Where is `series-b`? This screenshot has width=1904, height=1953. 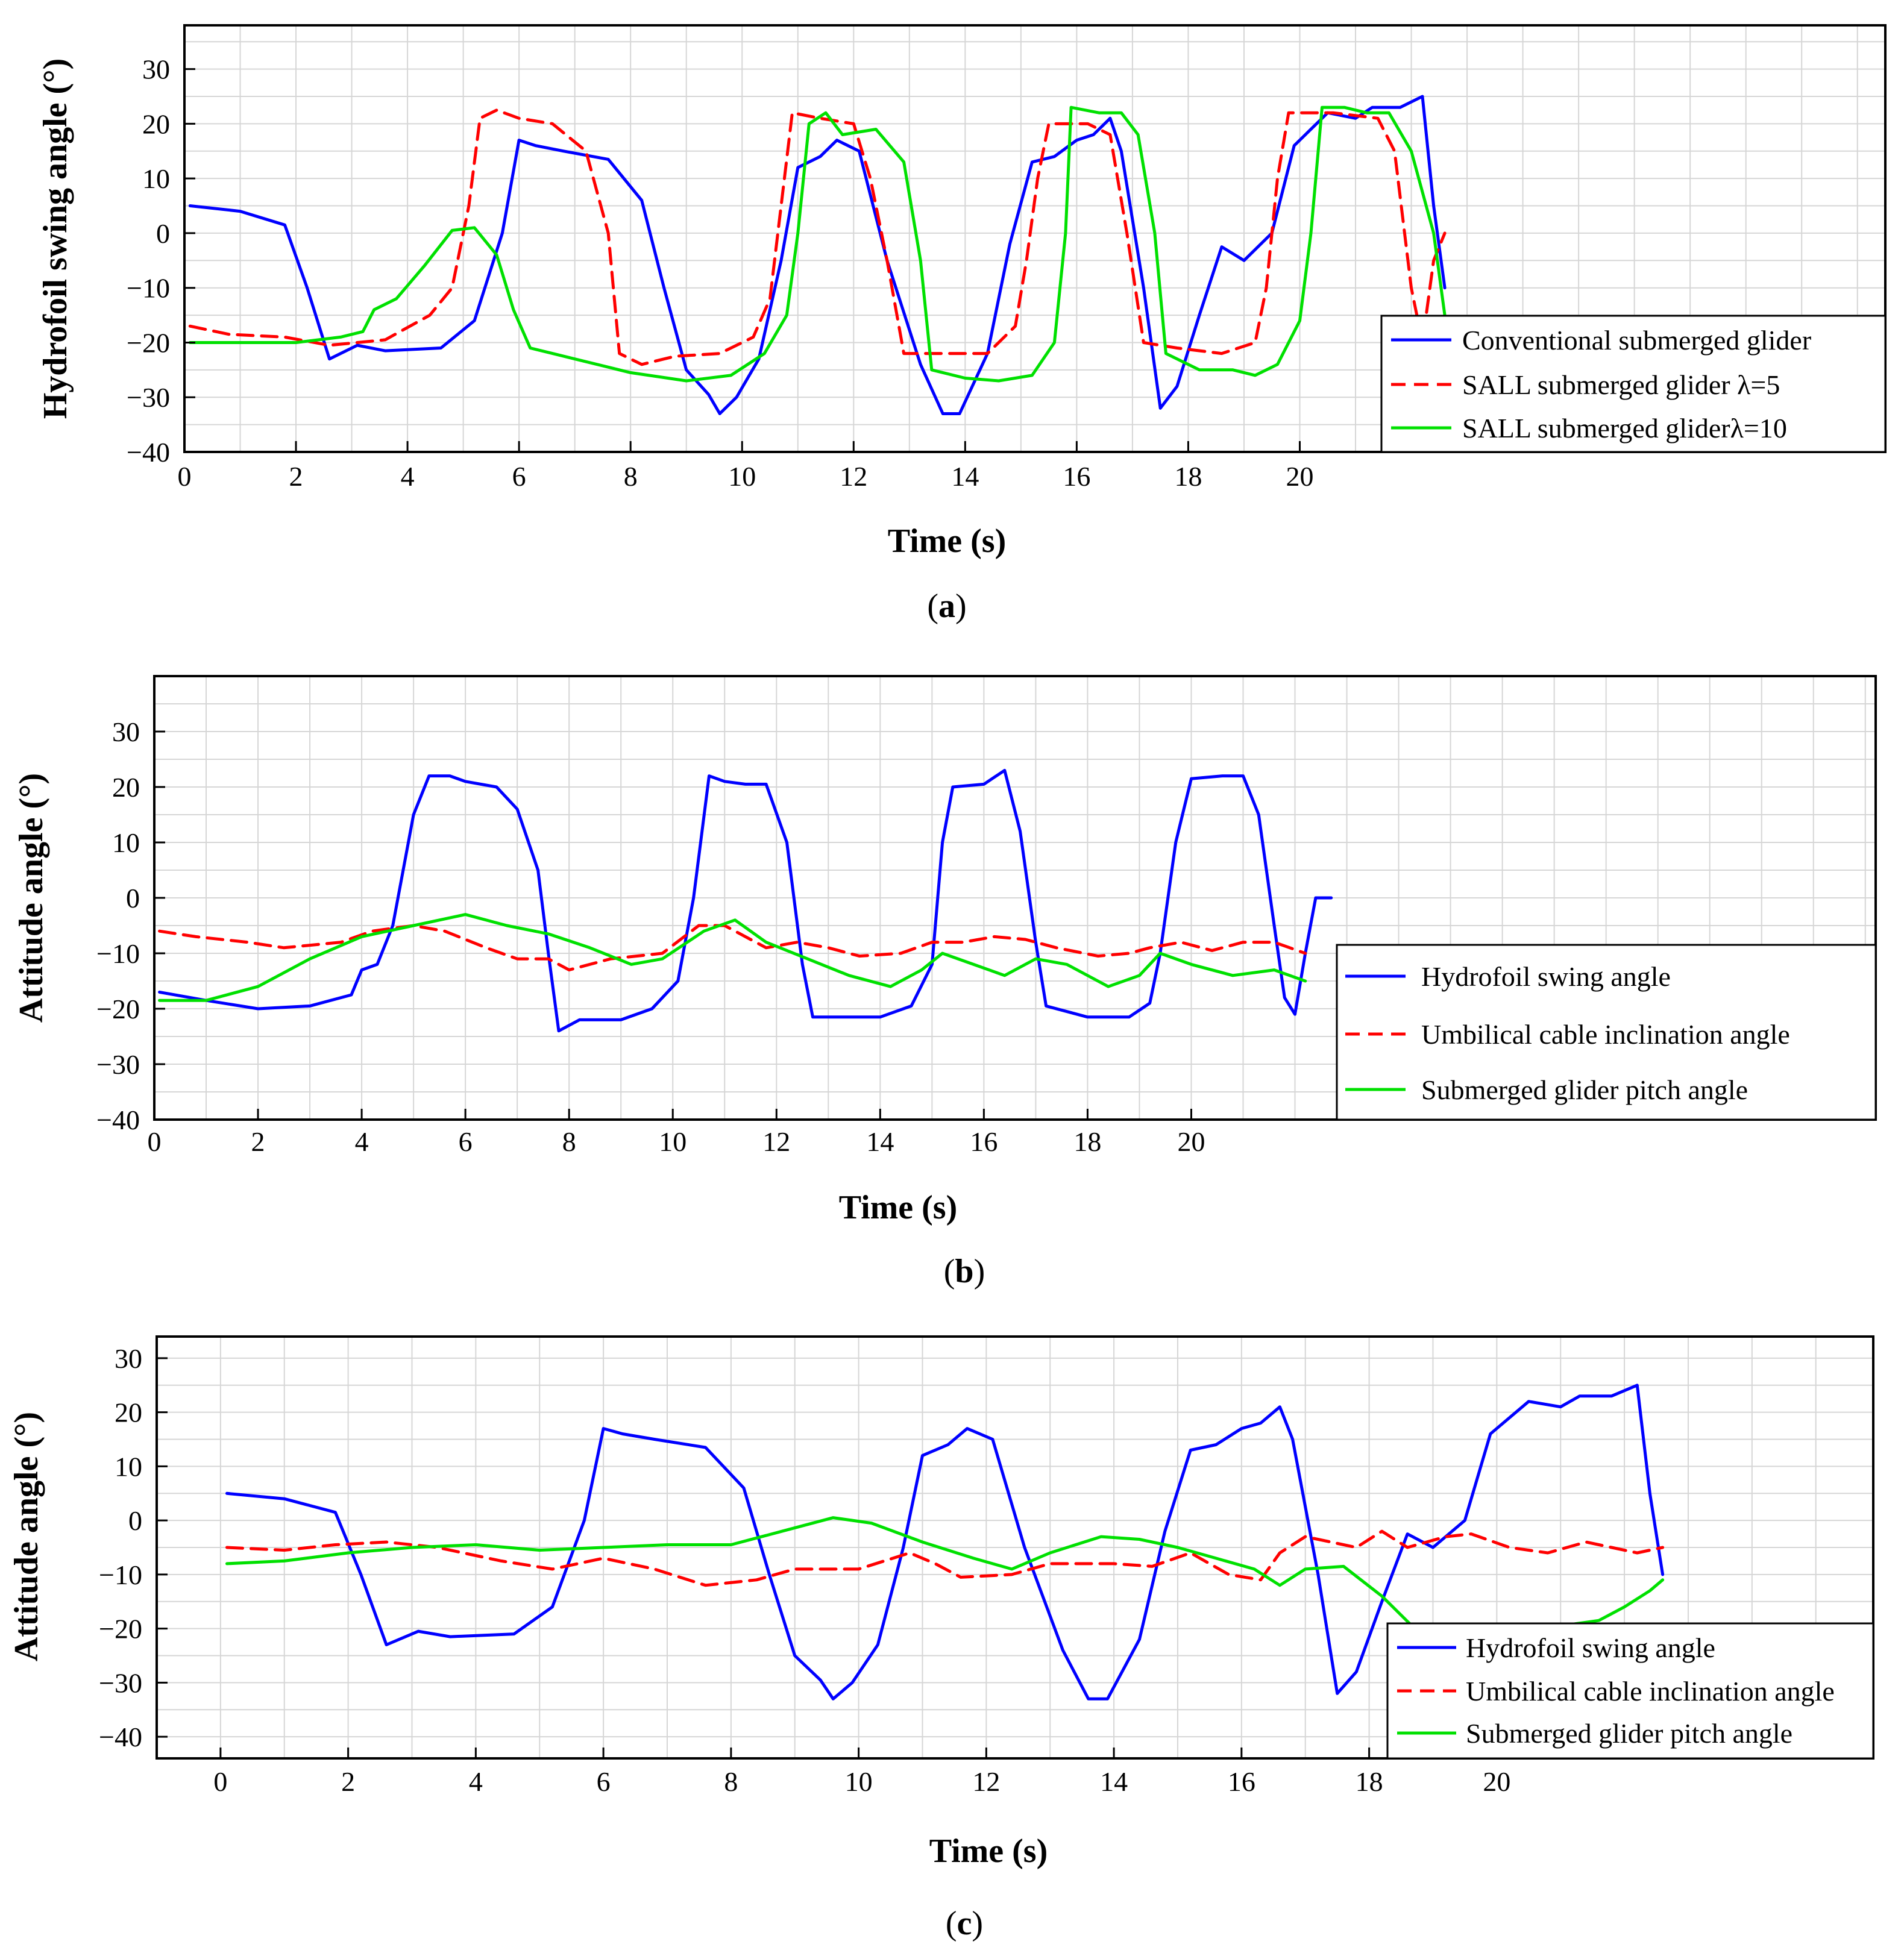 series-b is located at coordinates (746, 900).